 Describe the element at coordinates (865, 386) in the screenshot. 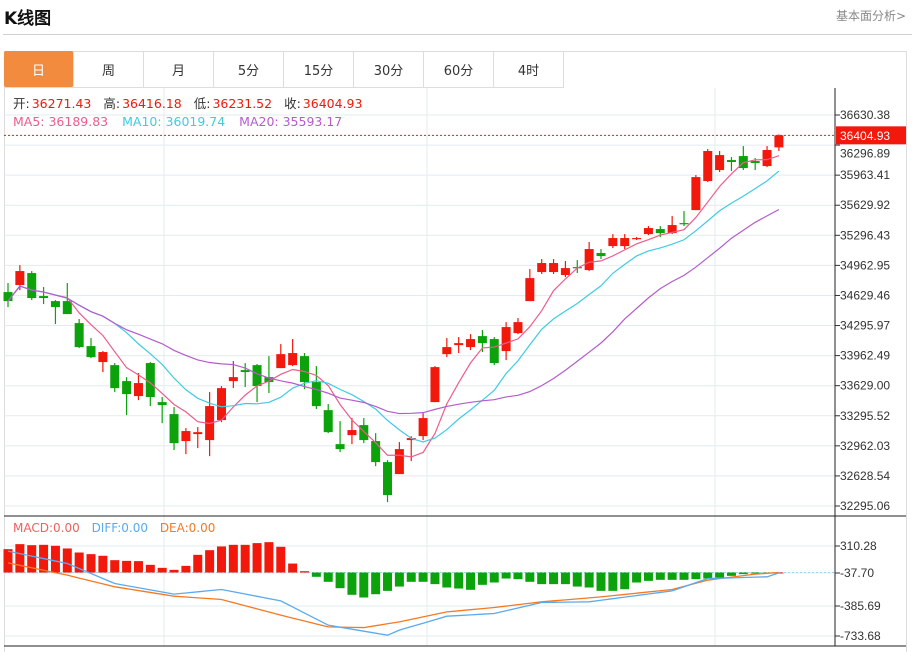

I see `price-axis-label: 33629.00` at that location.